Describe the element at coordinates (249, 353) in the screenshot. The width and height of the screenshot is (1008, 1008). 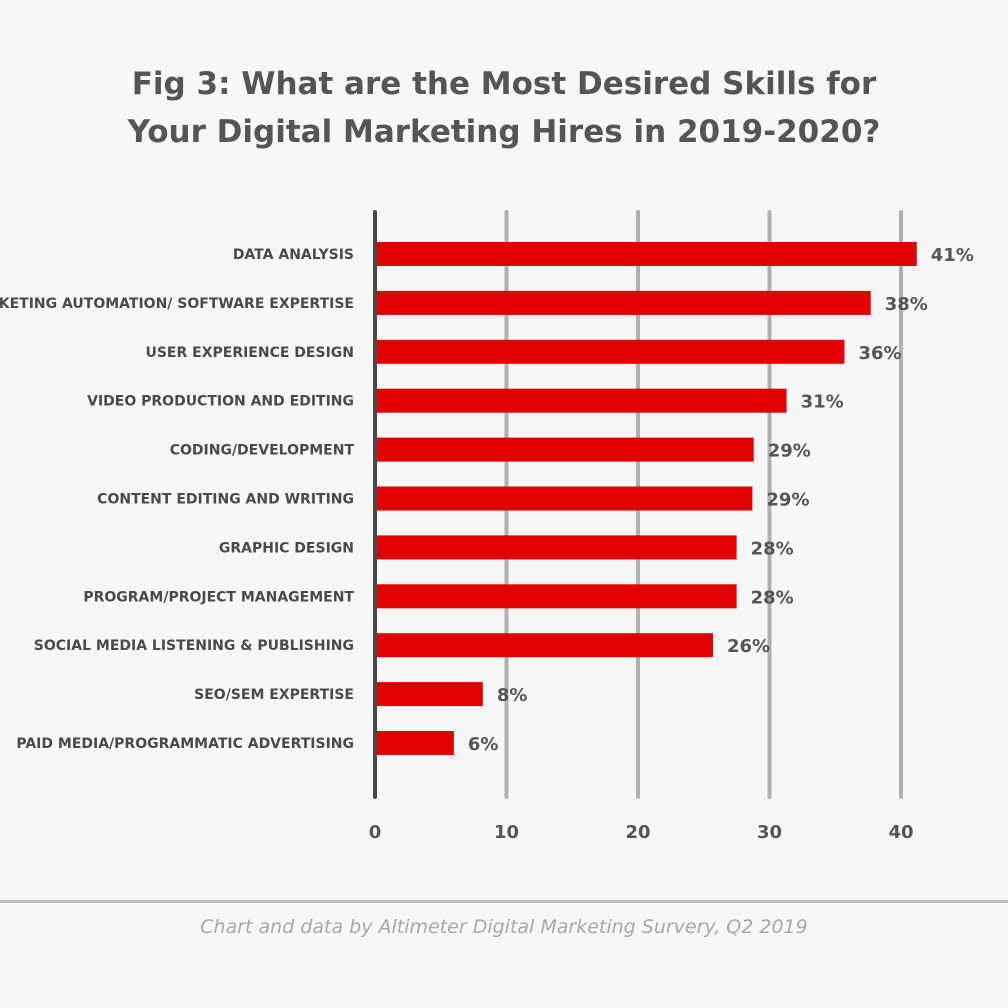
I see `category-label: USER EXPERIENCE DESIGN` at that location.